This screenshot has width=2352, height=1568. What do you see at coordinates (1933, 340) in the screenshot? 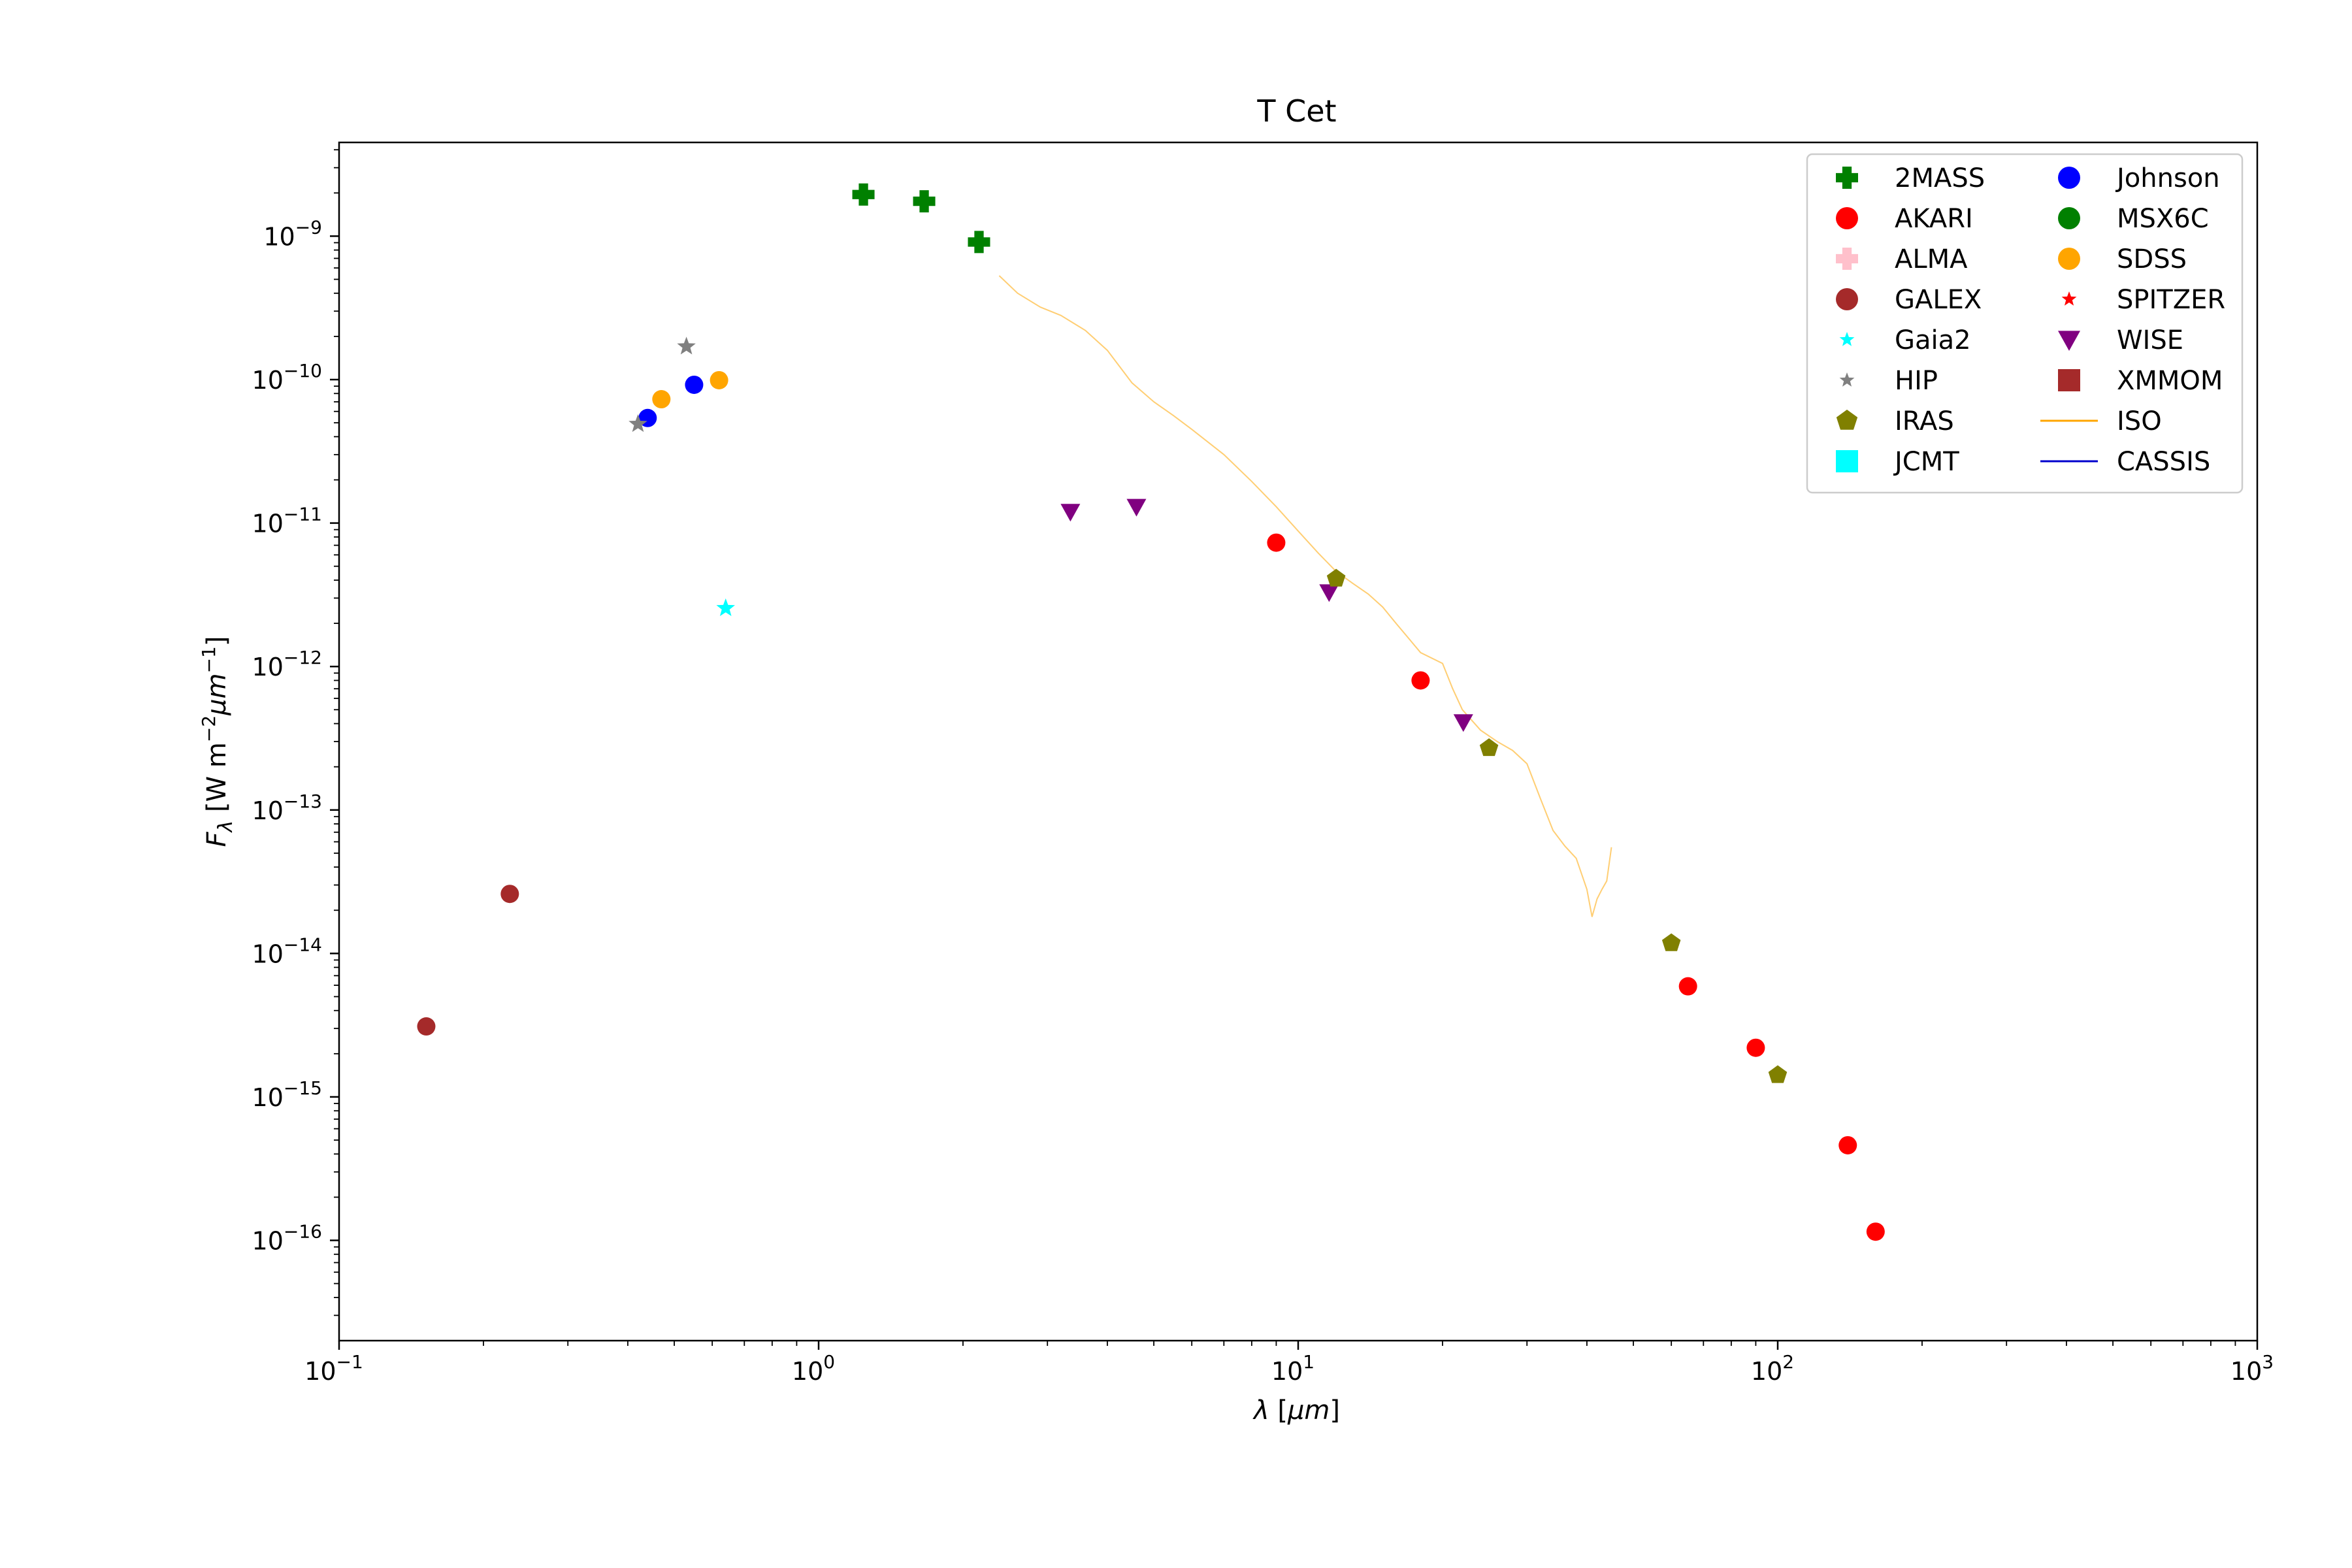
I see `legend-label-gaia2: Gaia2` at bounding box center [1933, 340].